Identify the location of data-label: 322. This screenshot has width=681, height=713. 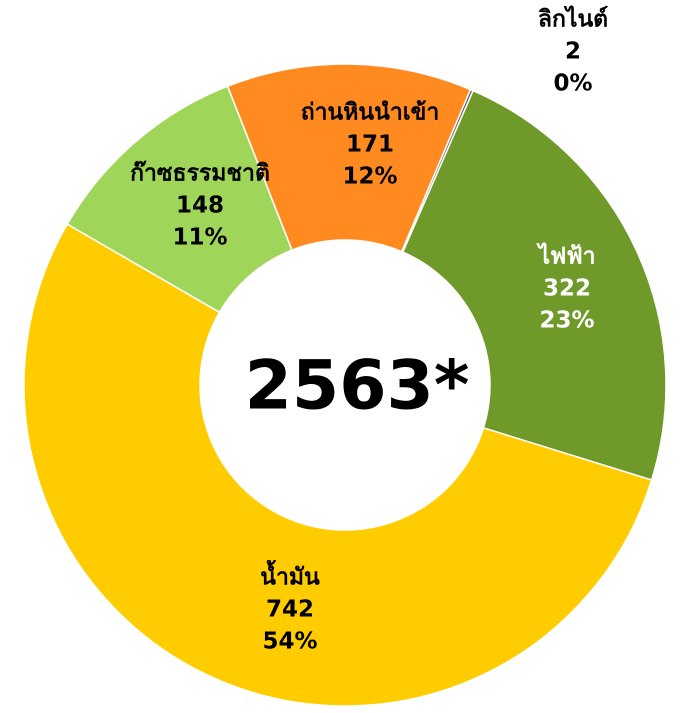
(567, 289).